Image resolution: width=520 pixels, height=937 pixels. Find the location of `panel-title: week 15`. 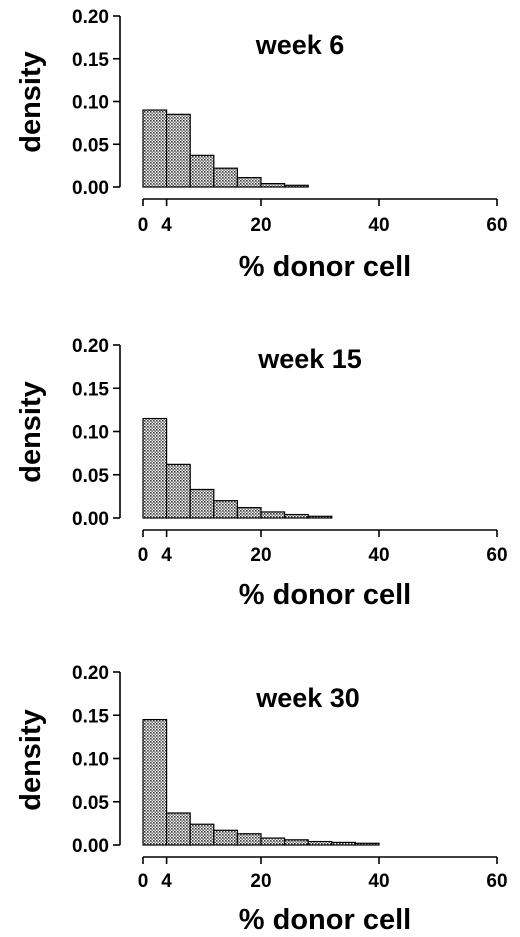

panel-title: week 15 is located at coordinates (309, 359).